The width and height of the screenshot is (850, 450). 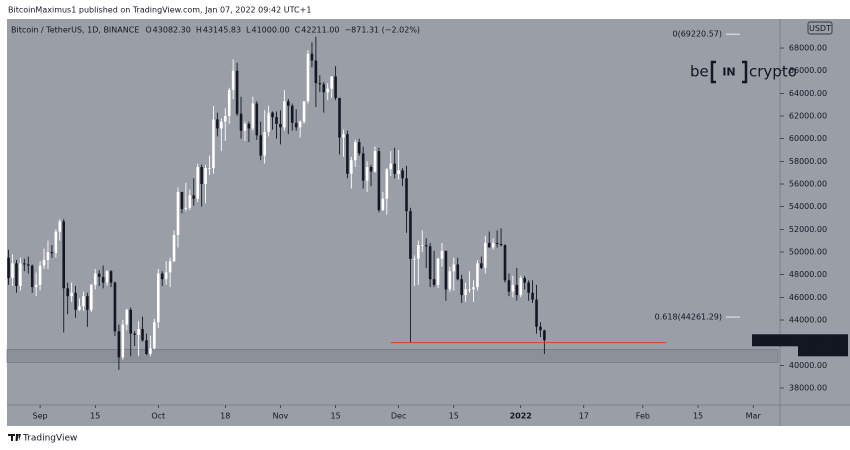 I want to click on y-tick-label: 46000.00, so click(x=808, y=297).